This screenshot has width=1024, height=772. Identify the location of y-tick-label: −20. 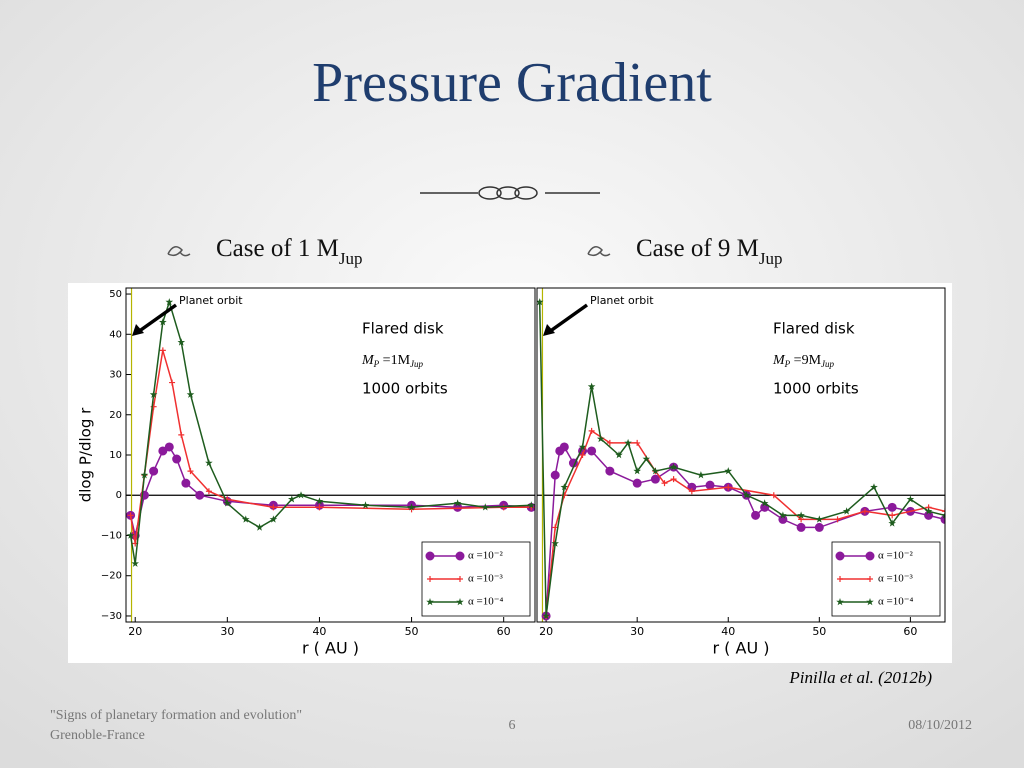
(111, 576).